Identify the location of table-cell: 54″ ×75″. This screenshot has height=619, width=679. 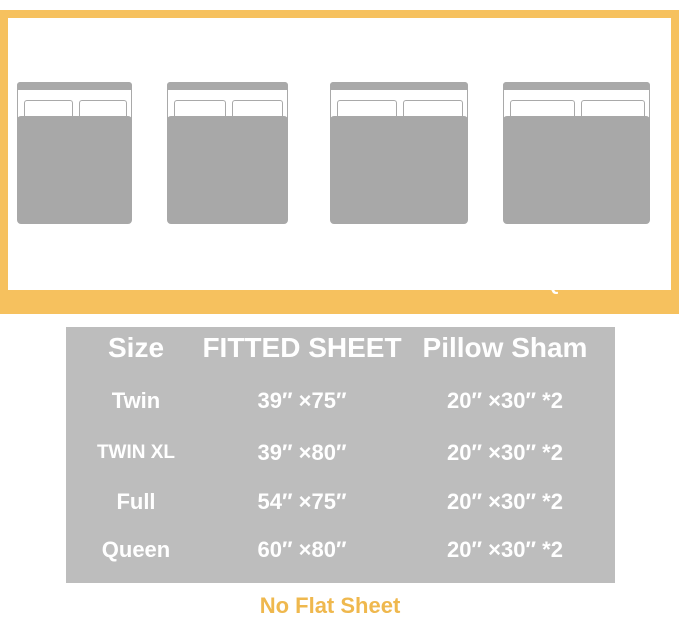
(302, 501).